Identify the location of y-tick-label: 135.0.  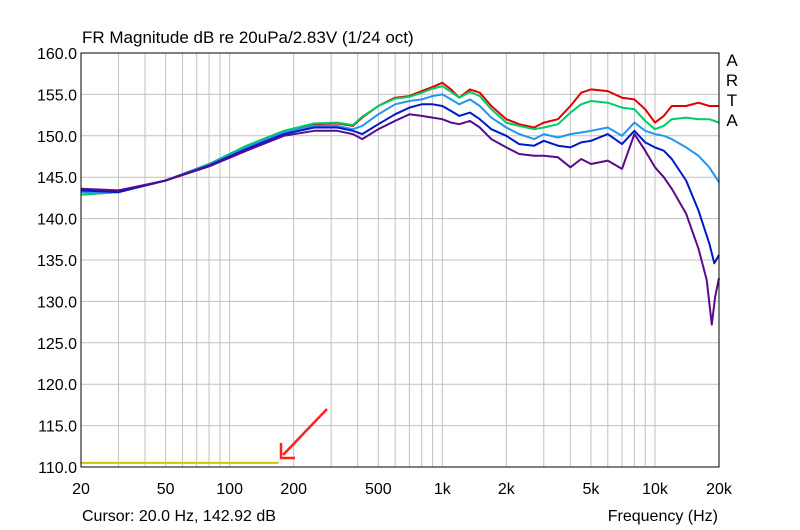
(57, 261).